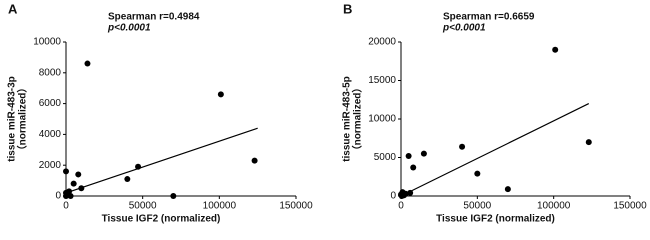  I want to click on y-tick-label: 4000, so click(50, 134).